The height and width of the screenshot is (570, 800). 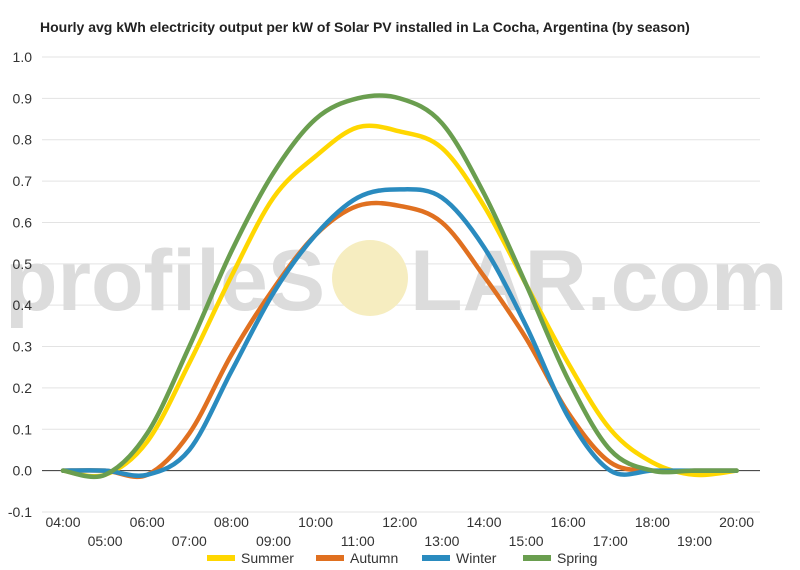 I want to click on legend-swatch-spring, so click(x=537, y=558).